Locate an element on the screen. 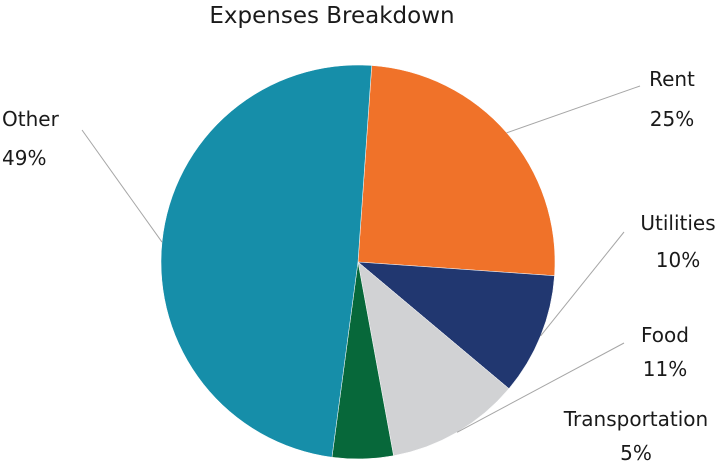 This screenshot has height=468, width=721. slice-value-other: 49% is located at coordinates (24, 158).